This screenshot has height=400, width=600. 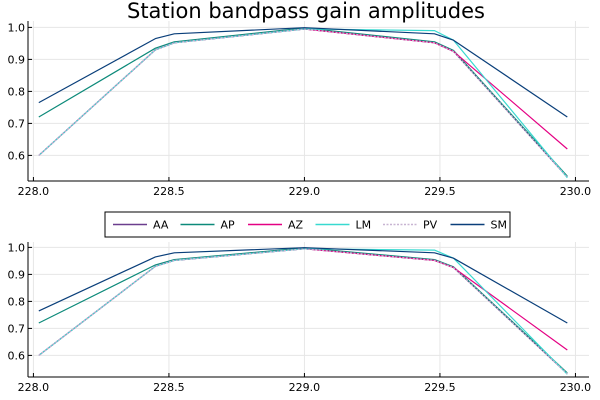 I want to click on legend-label-sm: SM, so click(x=499, y=225).